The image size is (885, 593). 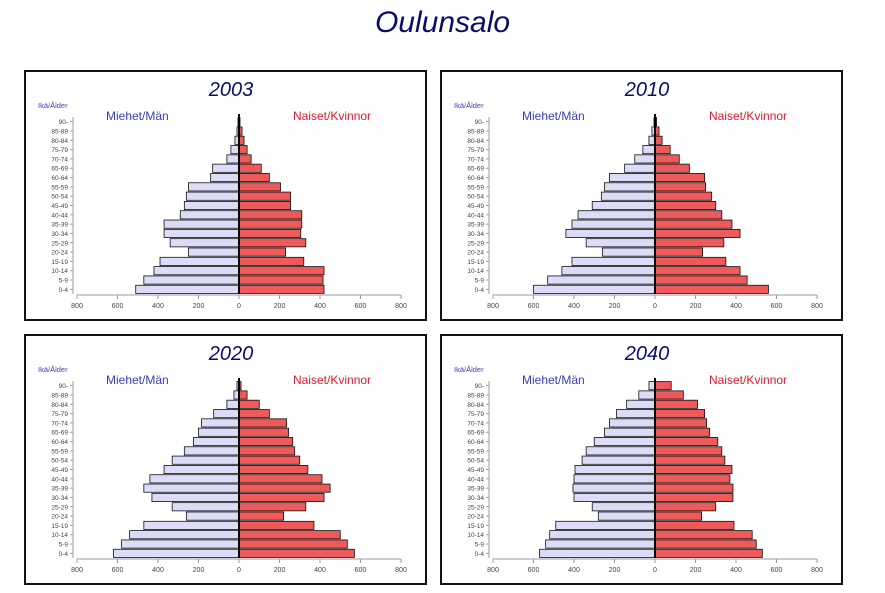 I want to click on category-label: 80-84, so click(x=59, y=405).